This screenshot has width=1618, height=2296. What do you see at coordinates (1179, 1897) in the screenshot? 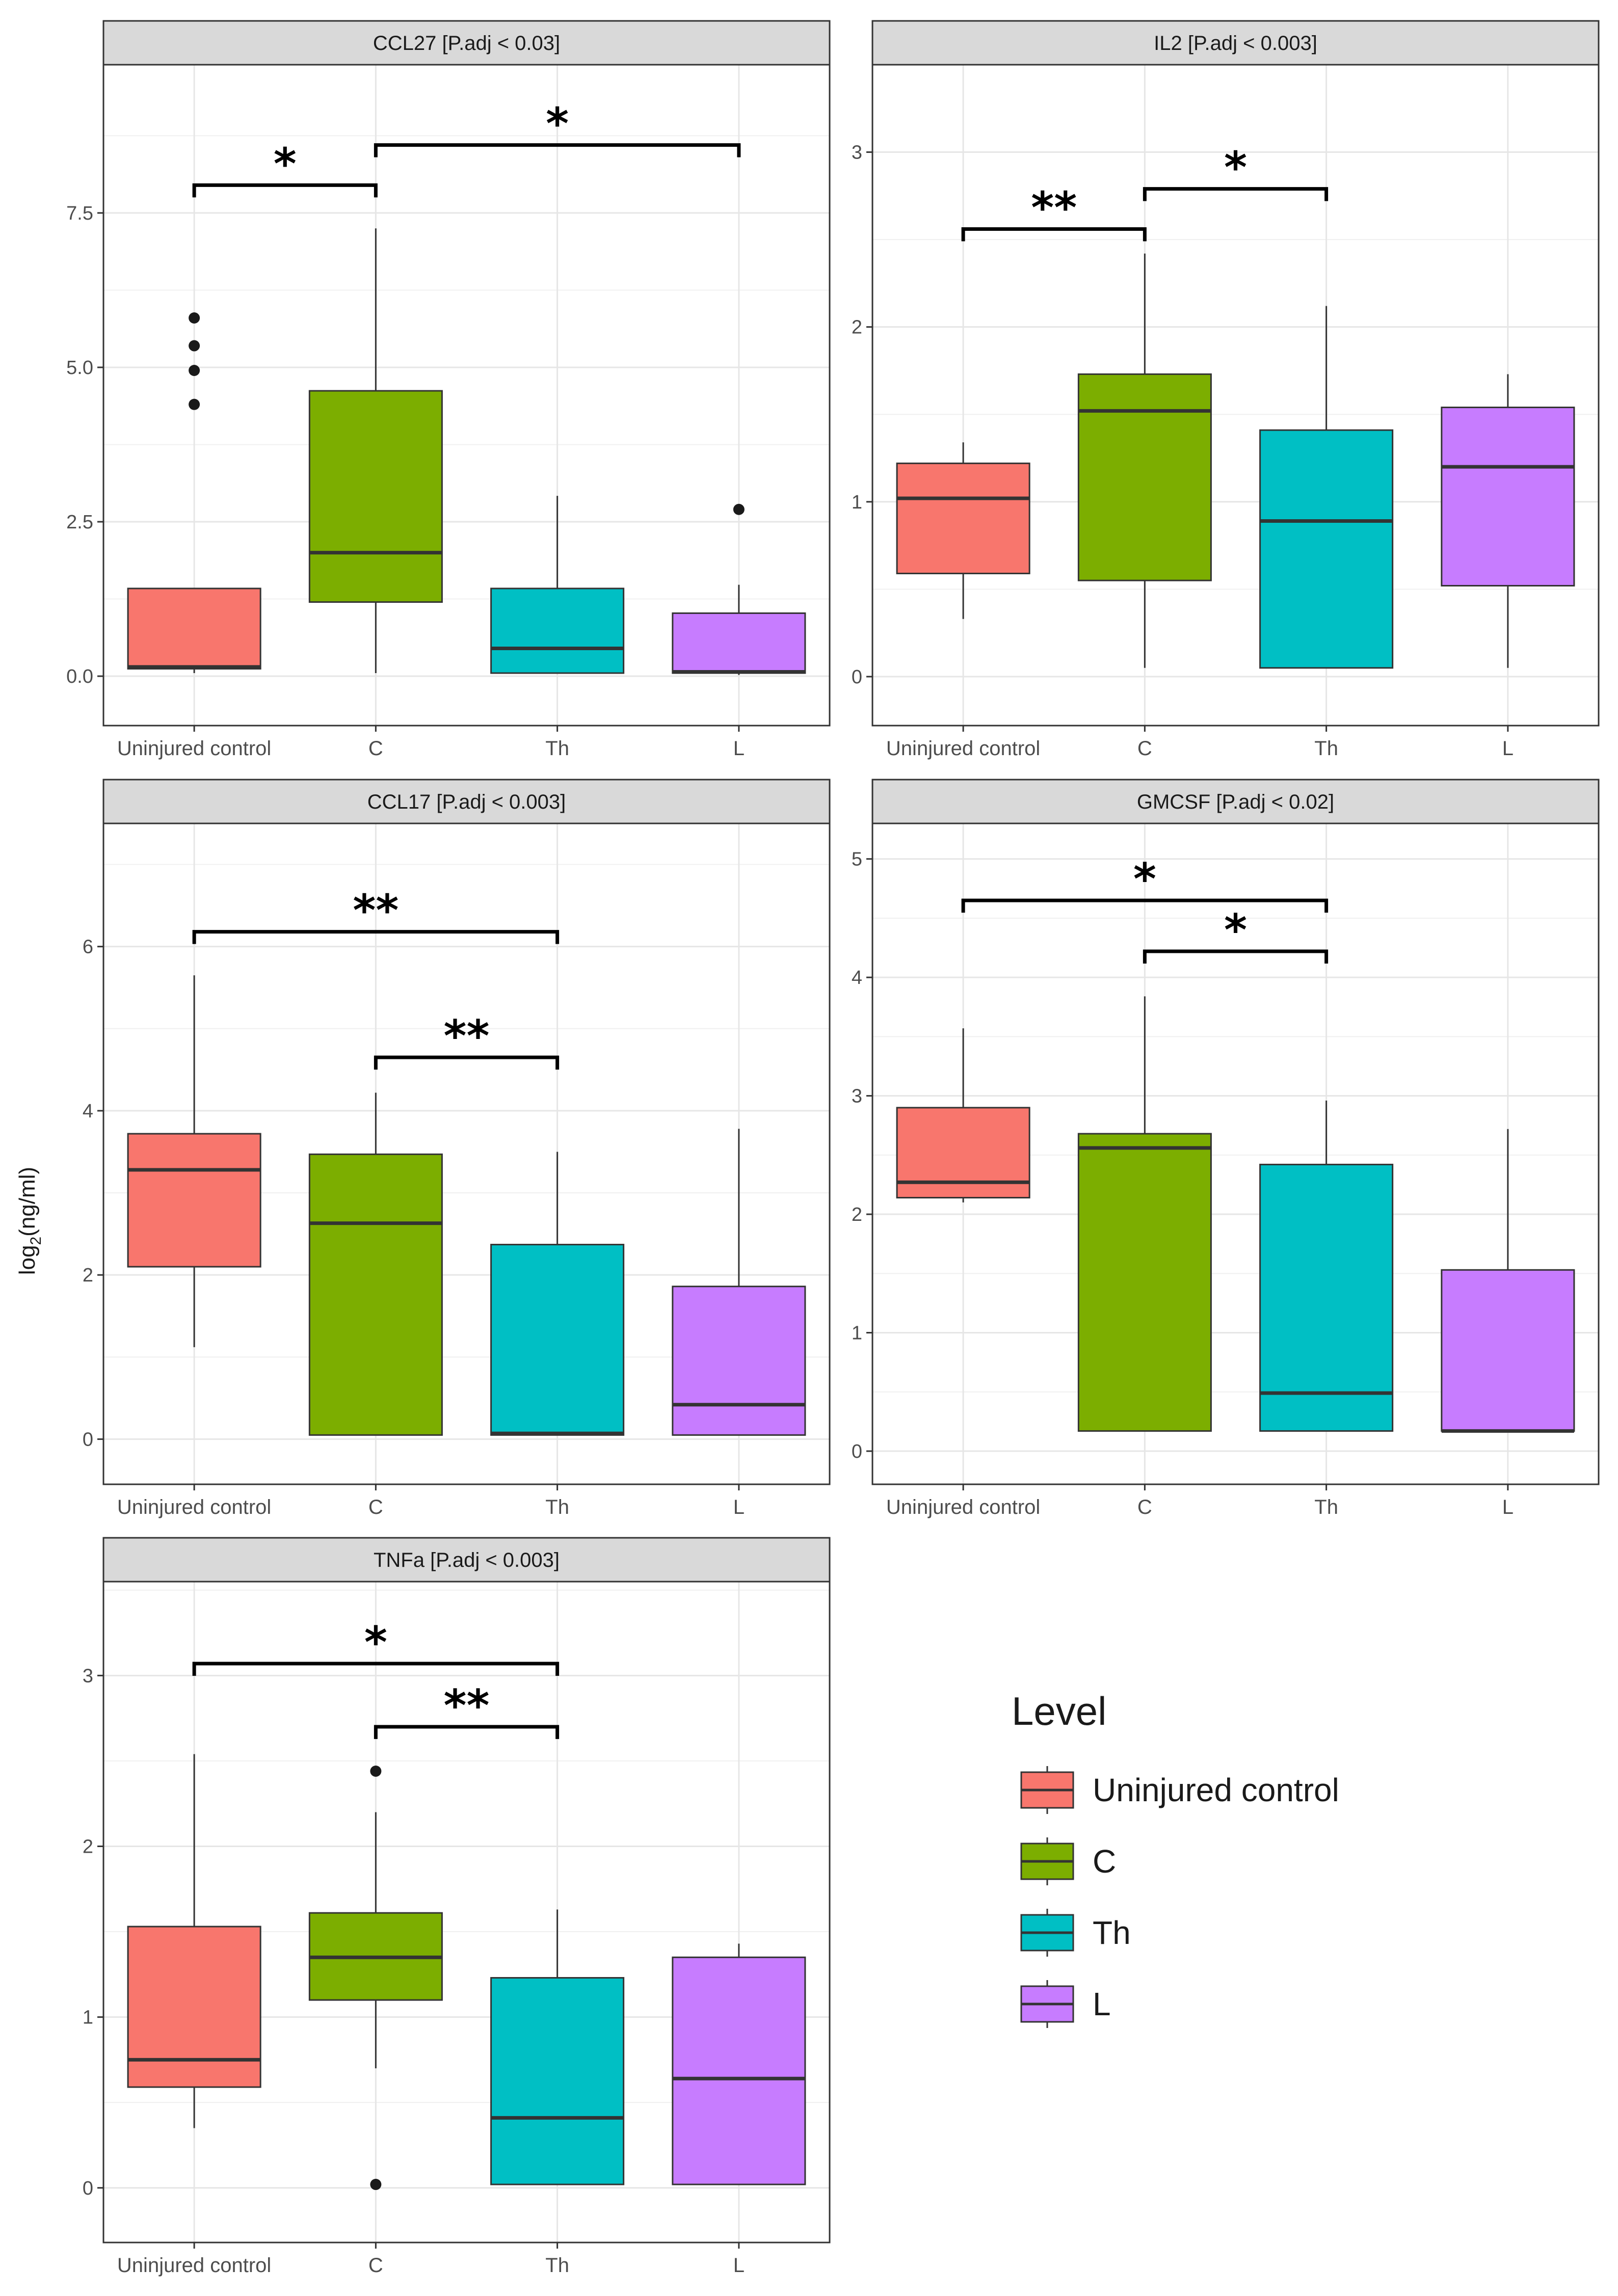
I see `legend-items: Uninjured control C Th L` at bounding box center [1179, 1897].